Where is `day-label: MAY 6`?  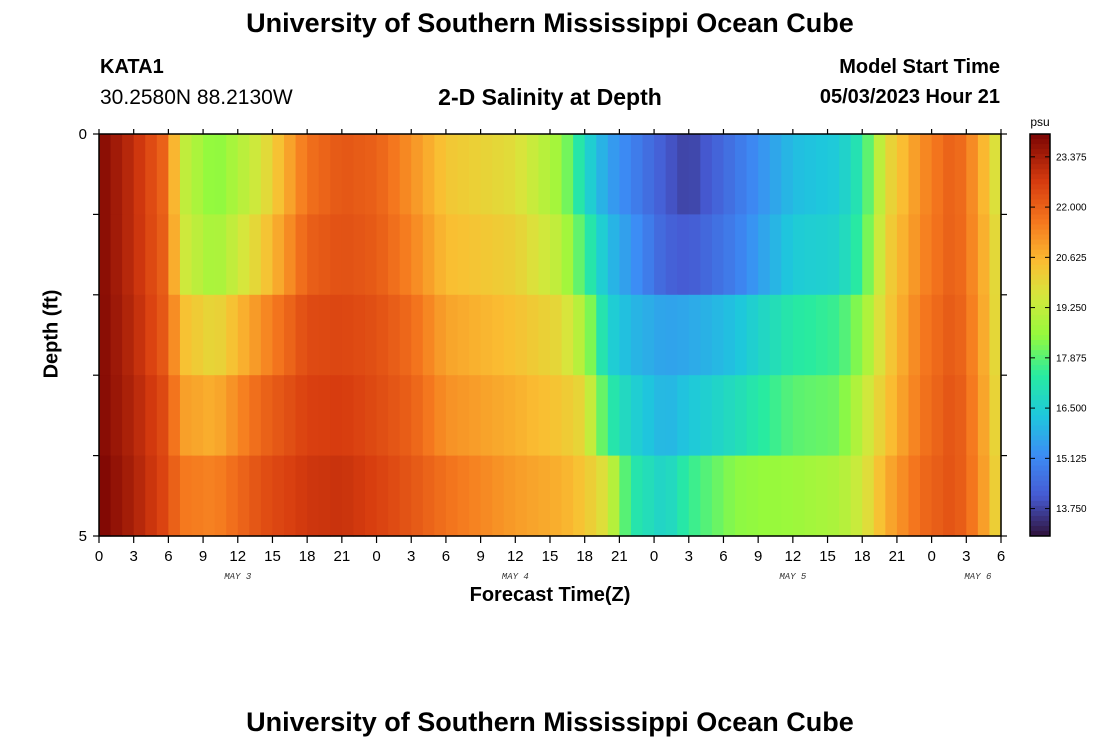 day-label: MAY 6 is located at coordinates (978, 577).